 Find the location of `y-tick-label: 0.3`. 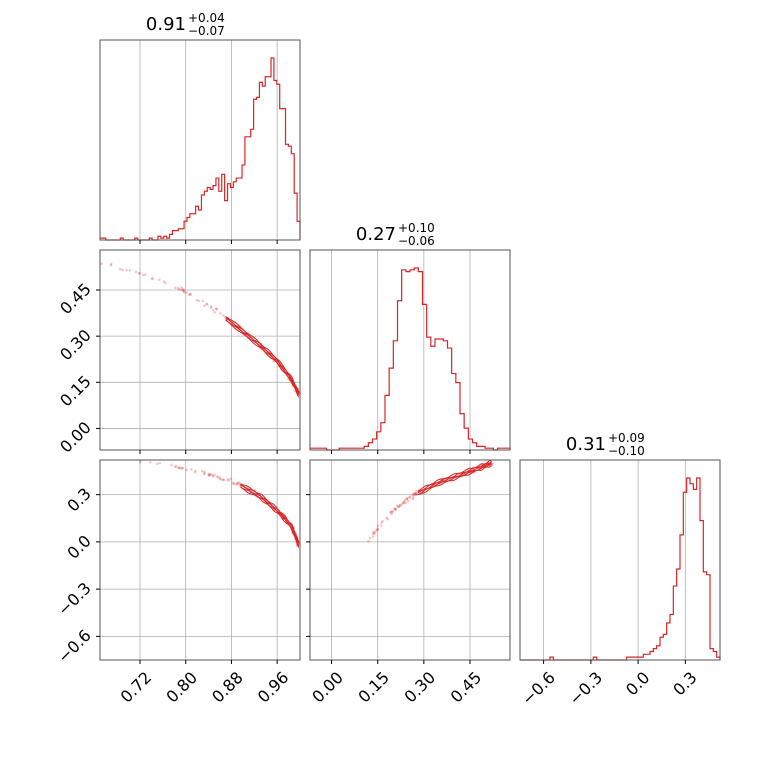

y-tick-label: 0.3 is located at coordinates (78, 499).